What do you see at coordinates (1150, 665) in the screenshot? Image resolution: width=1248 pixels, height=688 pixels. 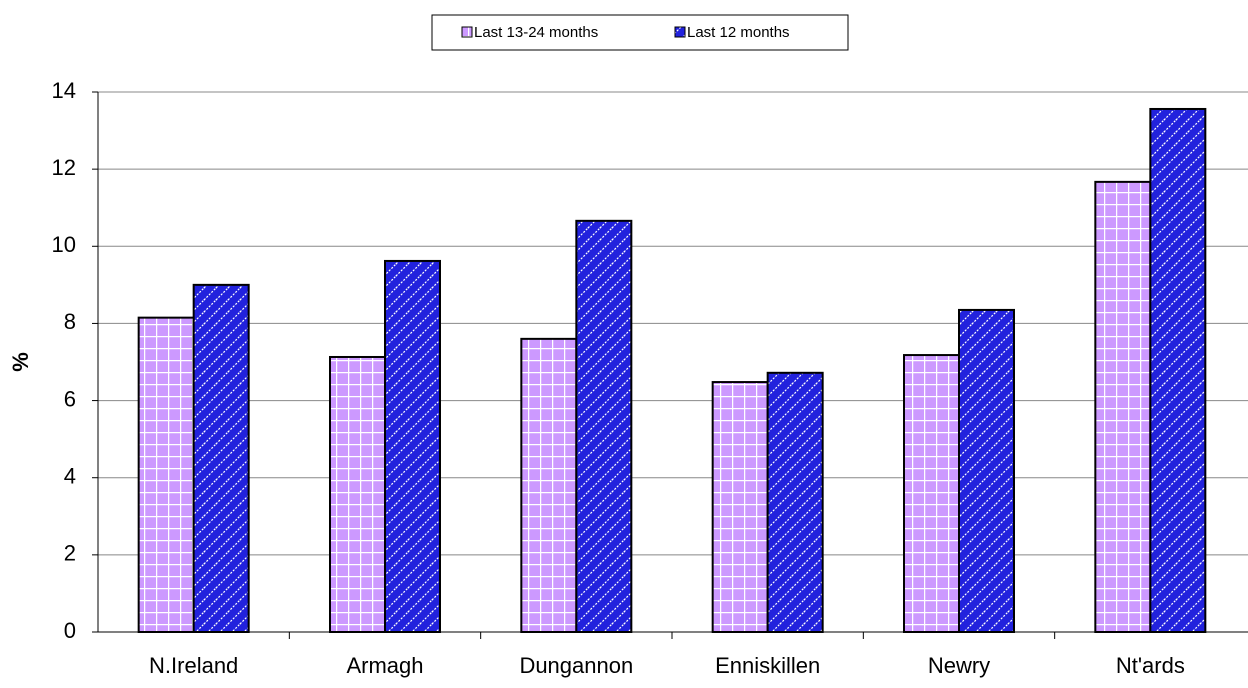 I see `x-tick-label: Nt'ards` at bounding box center [1150, 665].